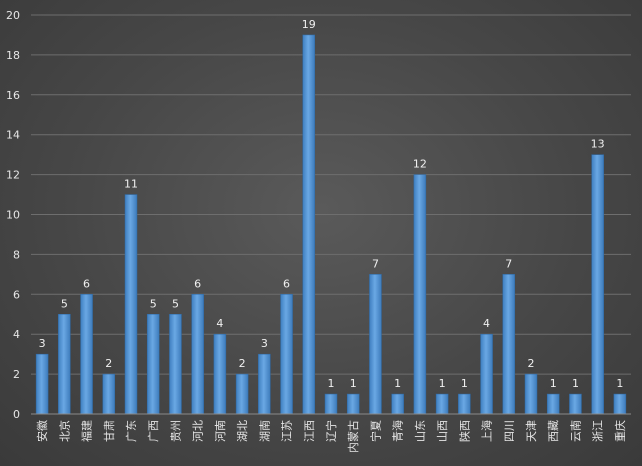 The height and width of the screenshot is (466, 642). What do you see at coordinates (16, 374) in the screenshot?
I see `y-tick-label: 2` at bounding box center [16, 374].